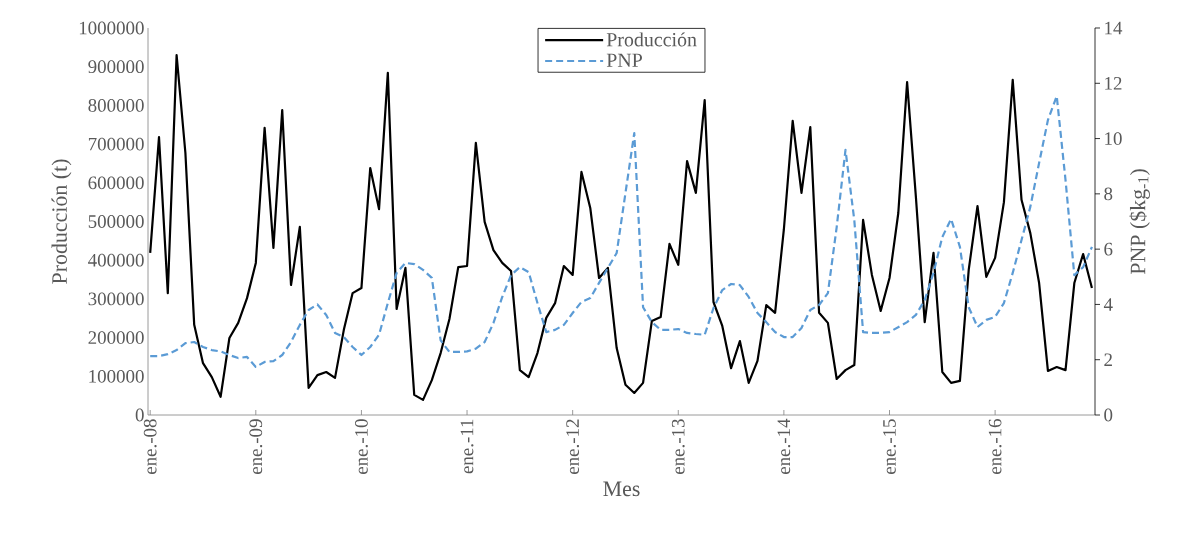  What do you see at coordinates (116, 260) in the screenshot?
I see `y-tick-label: 400000` at bounding box center [116, 260].